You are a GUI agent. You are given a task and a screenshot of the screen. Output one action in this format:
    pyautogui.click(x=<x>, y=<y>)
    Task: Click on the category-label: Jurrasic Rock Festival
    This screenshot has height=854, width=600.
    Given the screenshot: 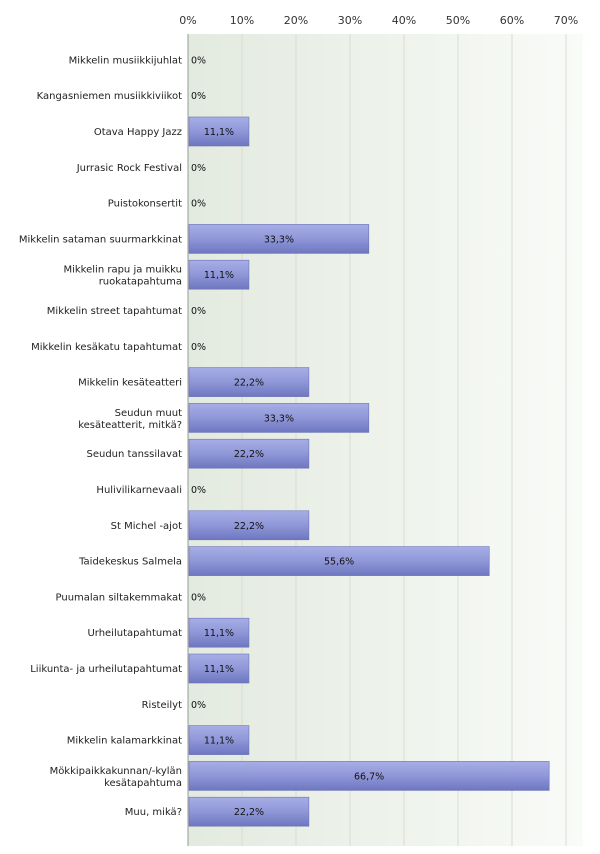 What is the action you would take?
    pyautogui.click(x=129, y=168)
    